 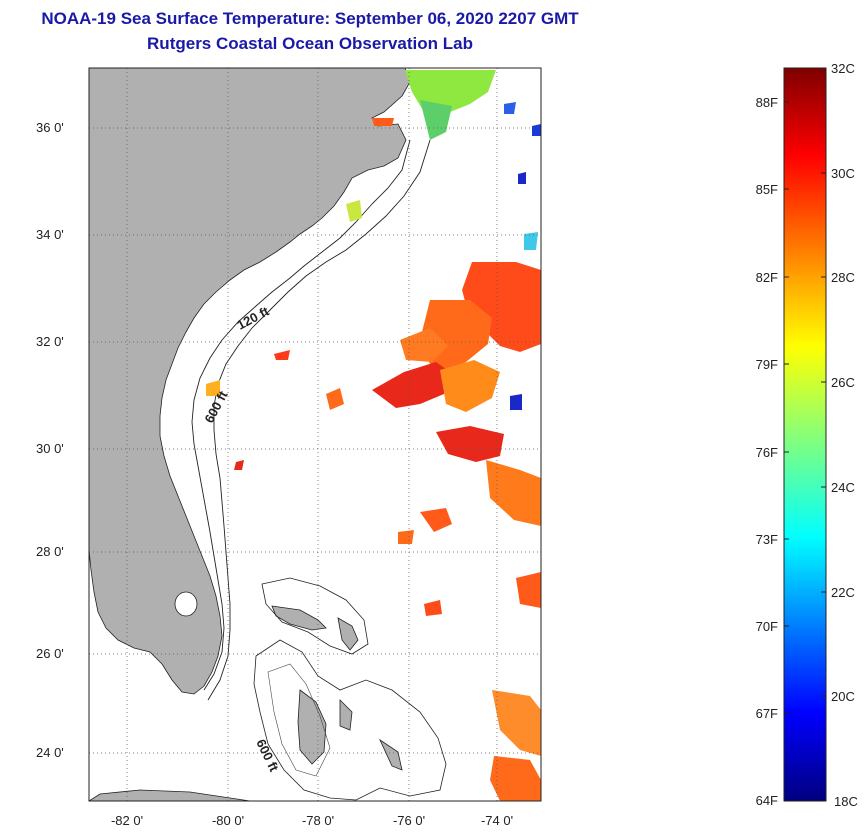 I want to click on colorbar-label-85f: 85F, so click(x=767, y=189).